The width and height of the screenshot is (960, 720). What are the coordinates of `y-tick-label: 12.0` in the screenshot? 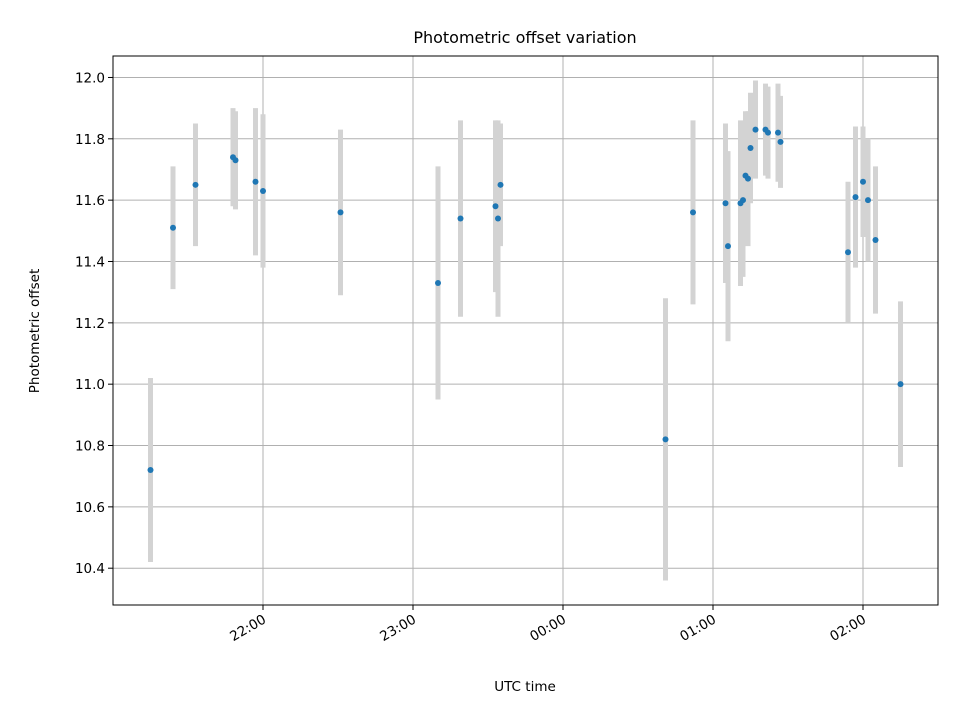 It's located at (90, 78).